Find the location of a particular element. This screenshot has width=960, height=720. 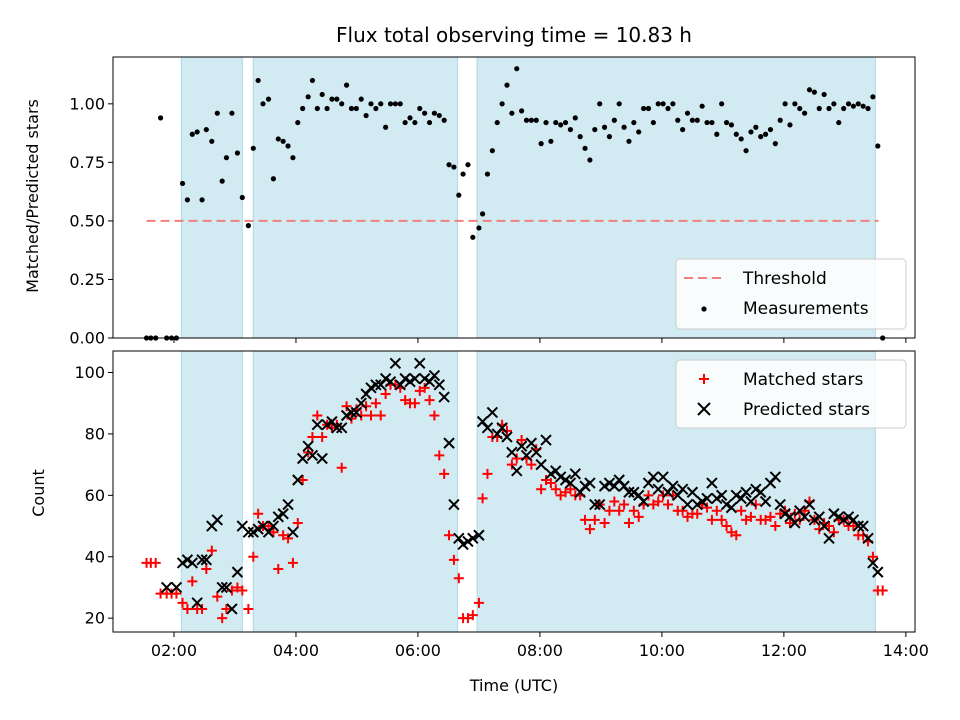

y-tick-label: 0.50 is located at coordinates (87, 220).